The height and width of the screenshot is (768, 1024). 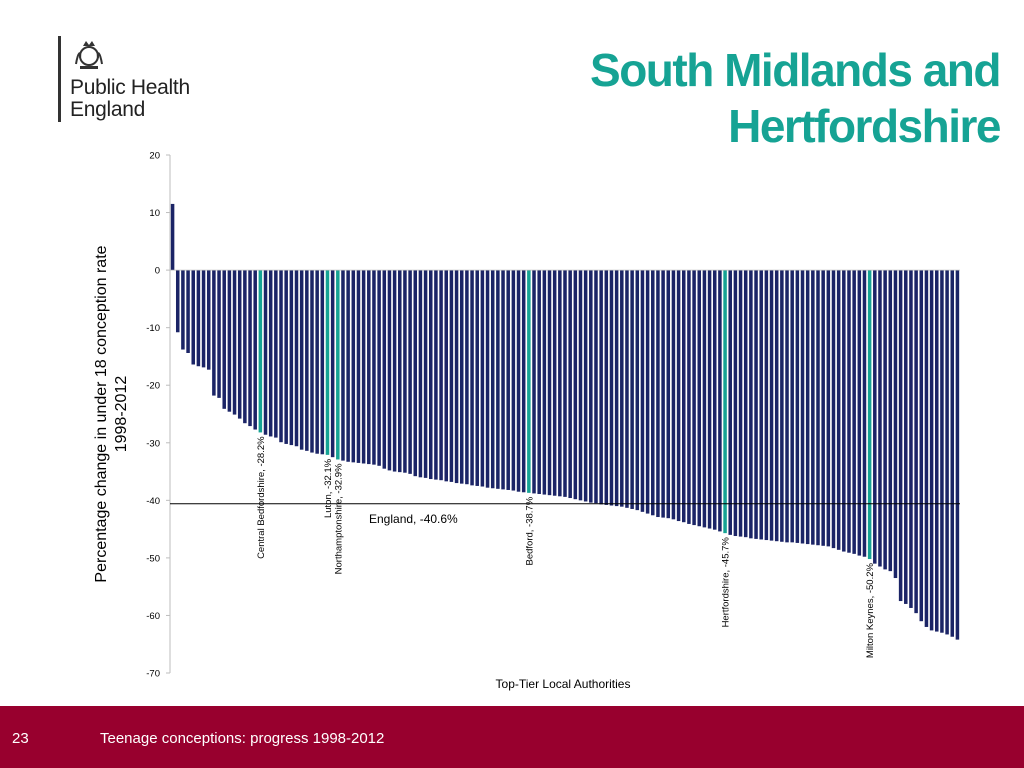 I want to click on highlight-label: Central Bedfordshire, -28.2%, so click(x=261, y=497).